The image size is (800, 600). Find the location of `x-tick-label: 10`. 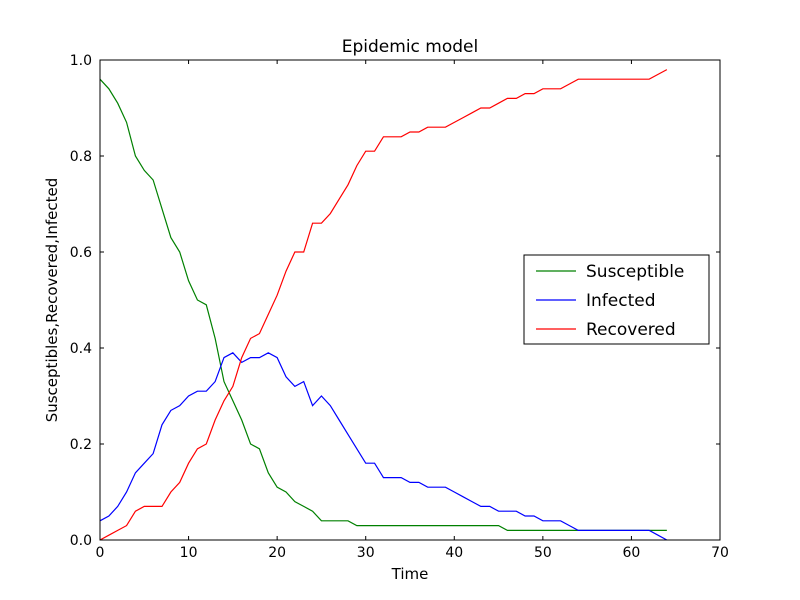

x-tick-label: 10 is located at coordinates (189, 553).